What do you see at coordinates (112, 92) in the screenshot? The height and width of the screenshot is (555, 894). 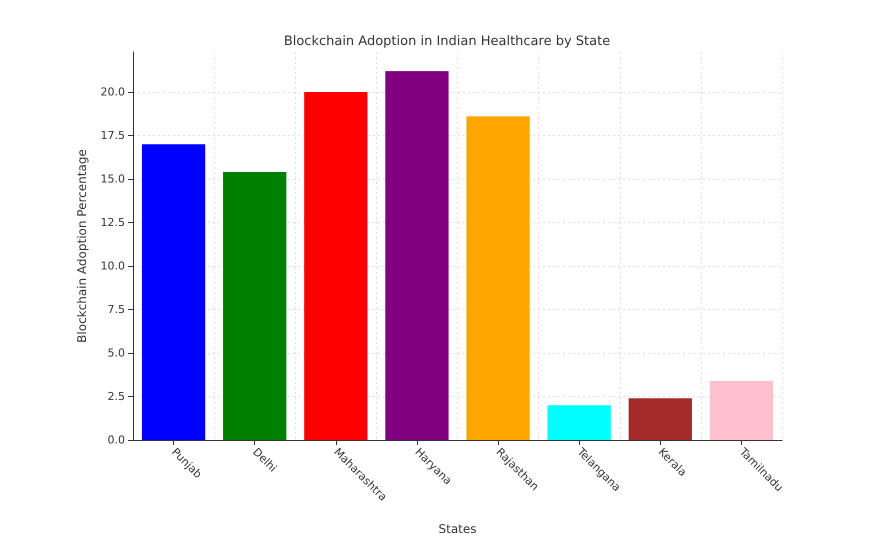 I see `y-tick-label: 20.0` at bounding box center [112, 92].